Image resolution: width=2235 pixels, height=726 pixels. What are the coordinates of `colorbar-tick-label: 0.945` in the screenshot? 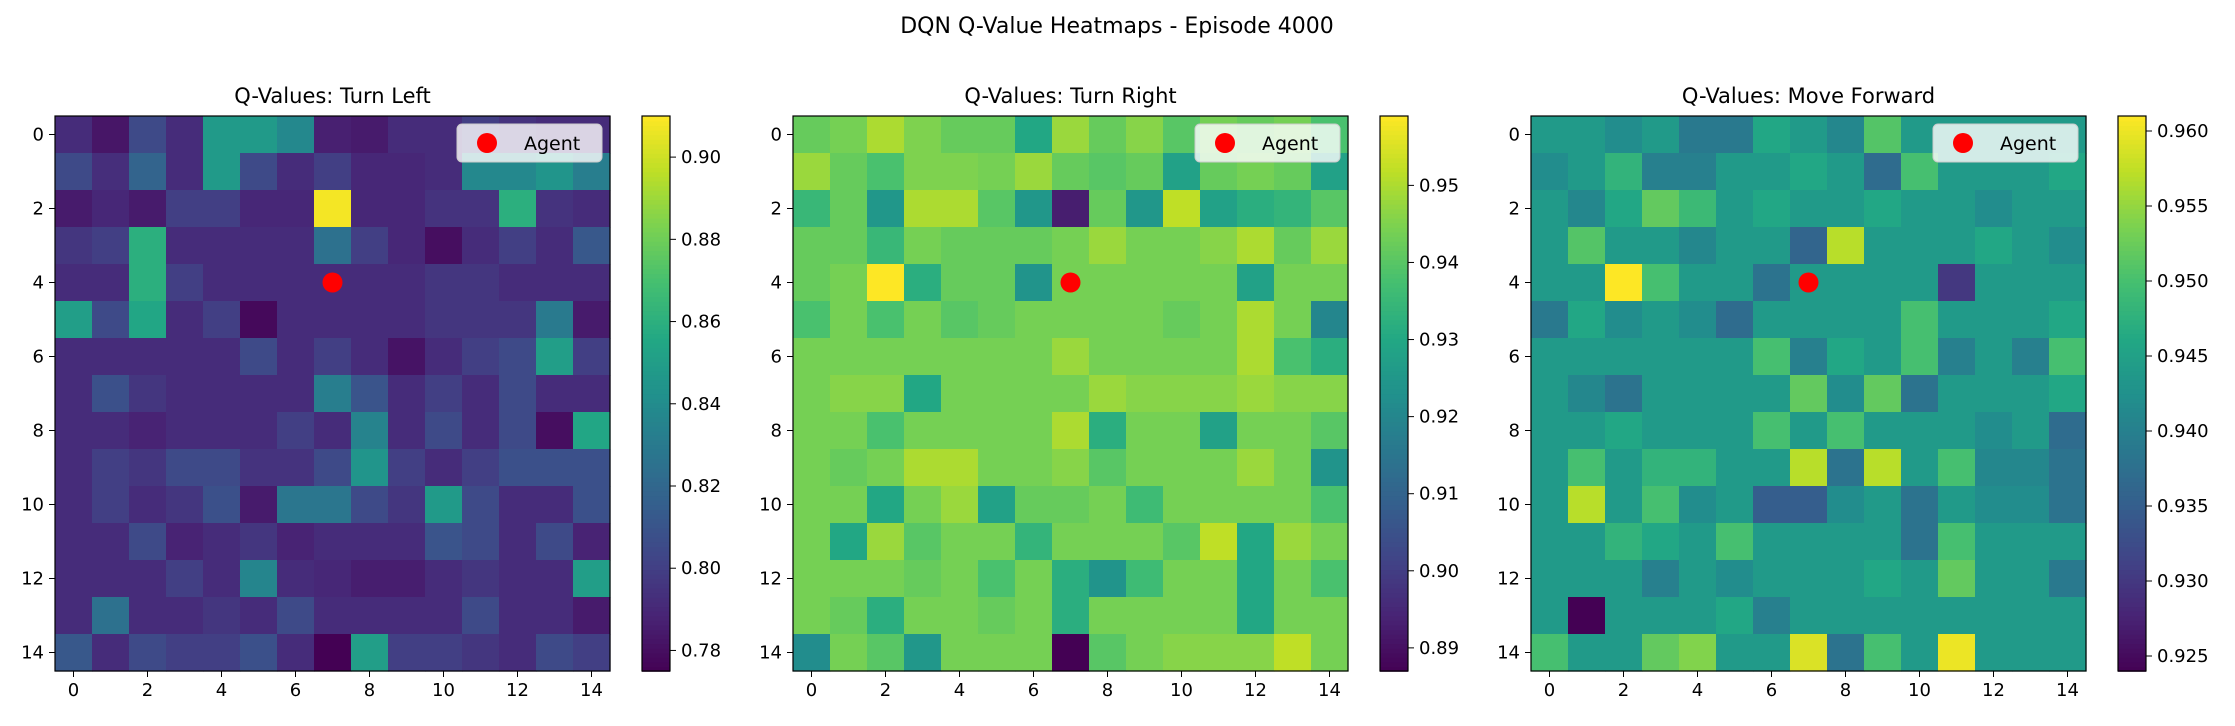 It's located at (2183, 356).